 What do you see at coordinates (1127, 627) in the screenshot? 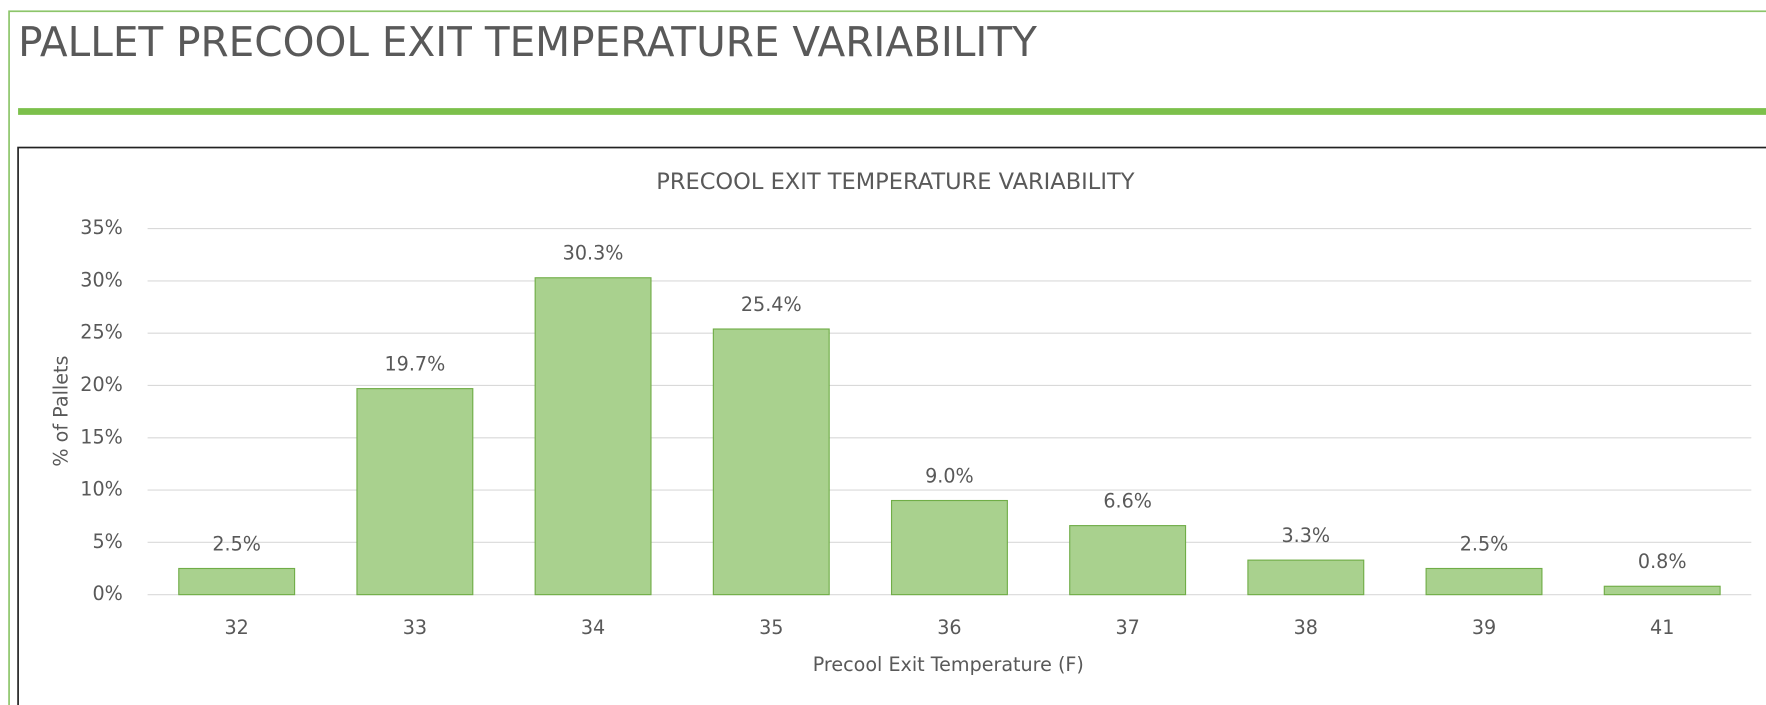
I see `x-tick-label: 37` at bounding box center [1127, 627].